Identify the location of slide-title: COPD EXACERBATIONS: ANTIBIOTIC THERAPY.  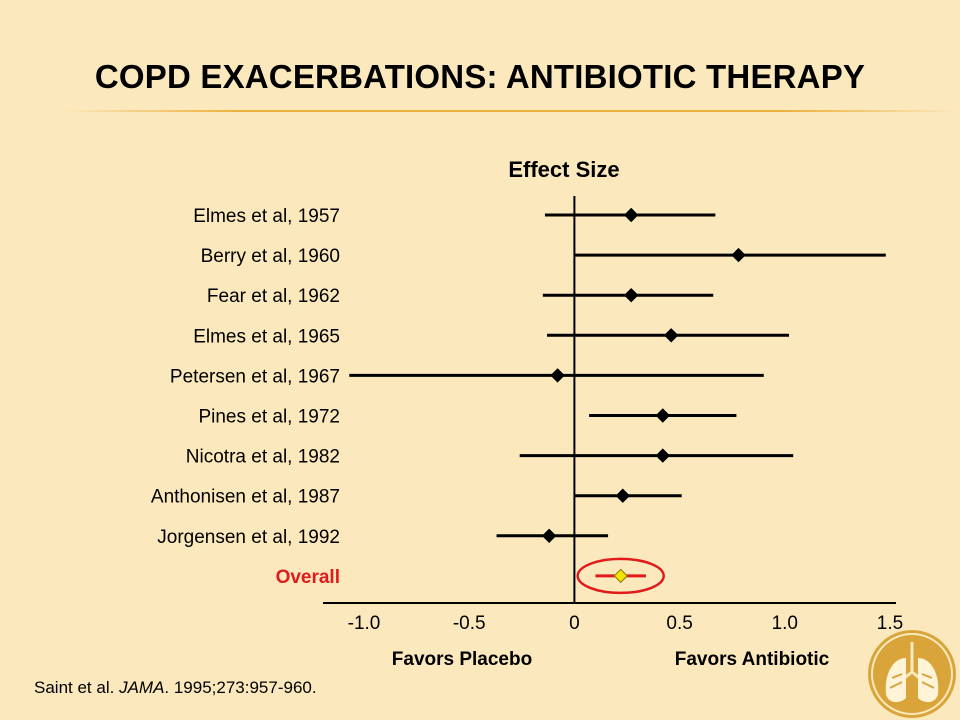
(480, 76).